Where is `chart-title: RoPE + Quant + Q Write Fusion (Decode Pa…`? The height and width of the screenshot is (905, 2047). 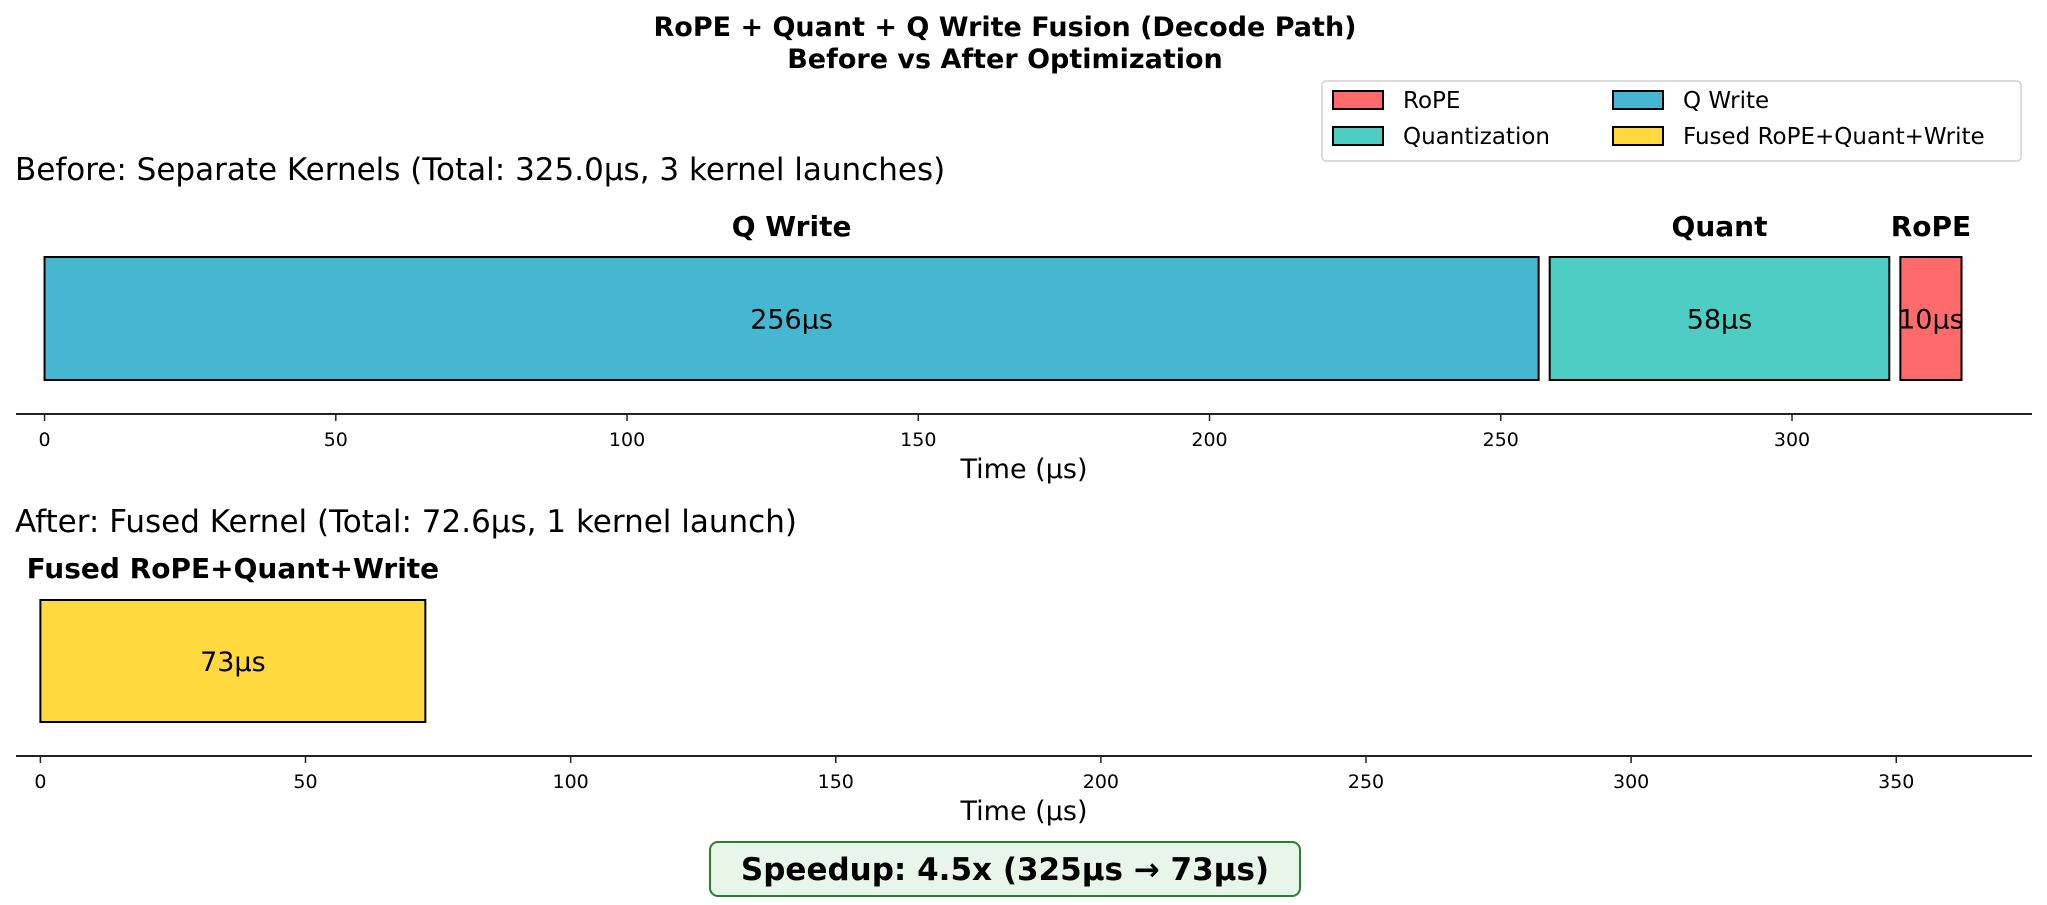
chart-title: RoPE + Quant + Q Write Fusion (Decode Pa… is located at coordinates (1004, 27).